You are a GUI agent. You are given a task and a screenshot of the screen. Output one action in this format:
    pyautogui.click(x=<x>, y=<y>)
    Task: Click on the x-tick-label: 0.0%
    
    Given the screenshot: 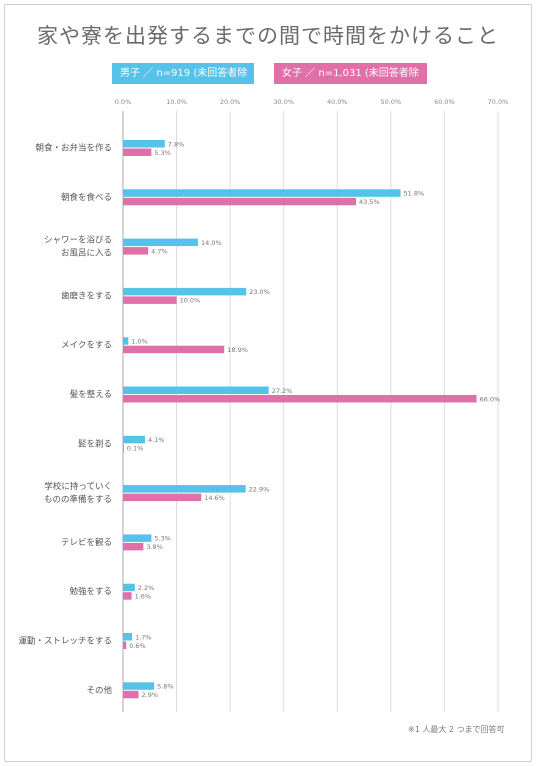 What is the action you would take?
    pyautogui.click(x=123, y=102)
    